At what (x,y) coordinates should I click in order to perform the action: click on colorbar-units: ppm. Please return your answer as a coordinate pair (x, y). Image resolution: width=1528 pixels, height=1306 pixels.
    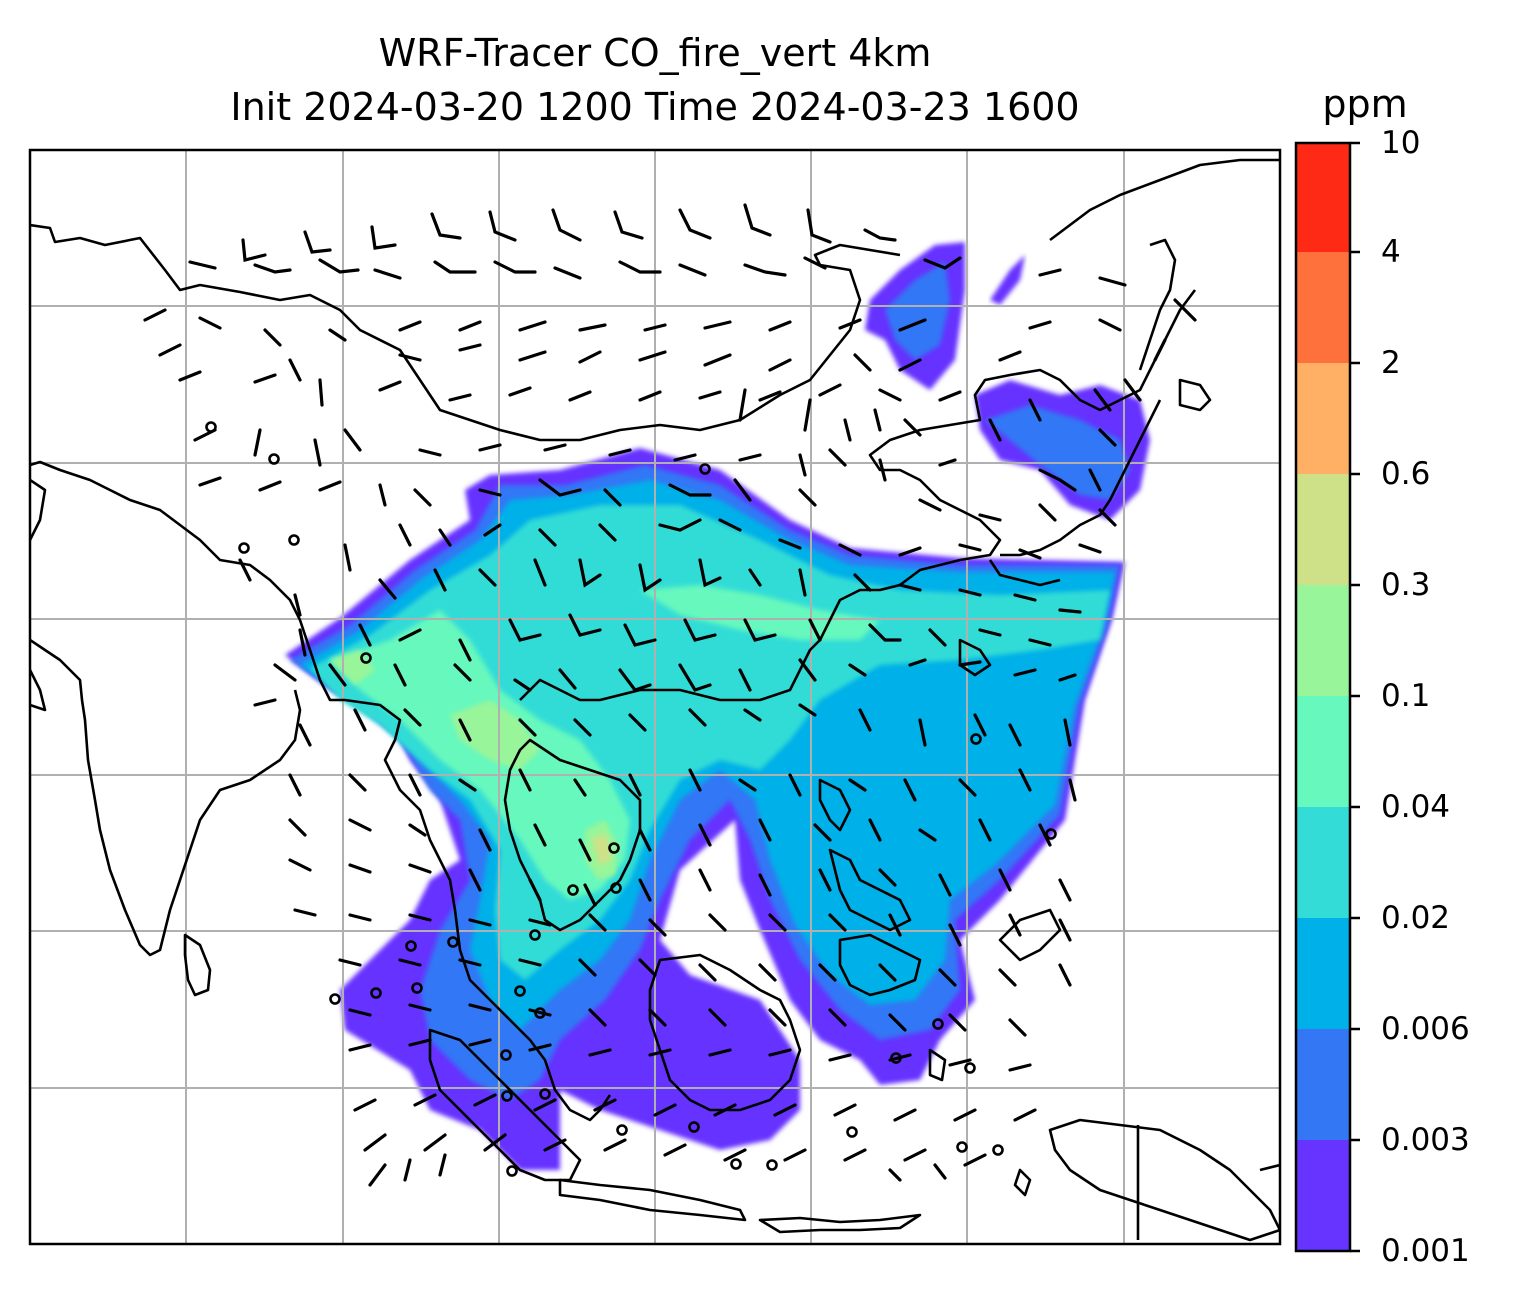
    Looking at the image, I should click on (1365, 104).